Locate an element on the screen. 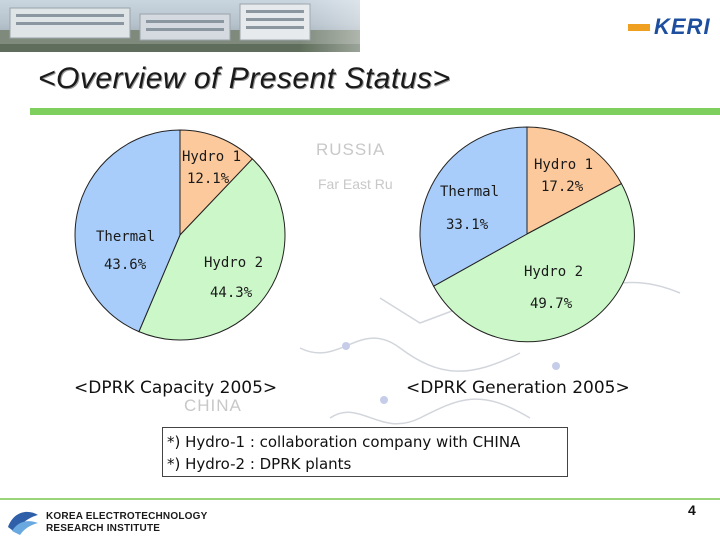 This screenshot has width=720, height=540. page-number: 4 is located at coordinates (692, 510).